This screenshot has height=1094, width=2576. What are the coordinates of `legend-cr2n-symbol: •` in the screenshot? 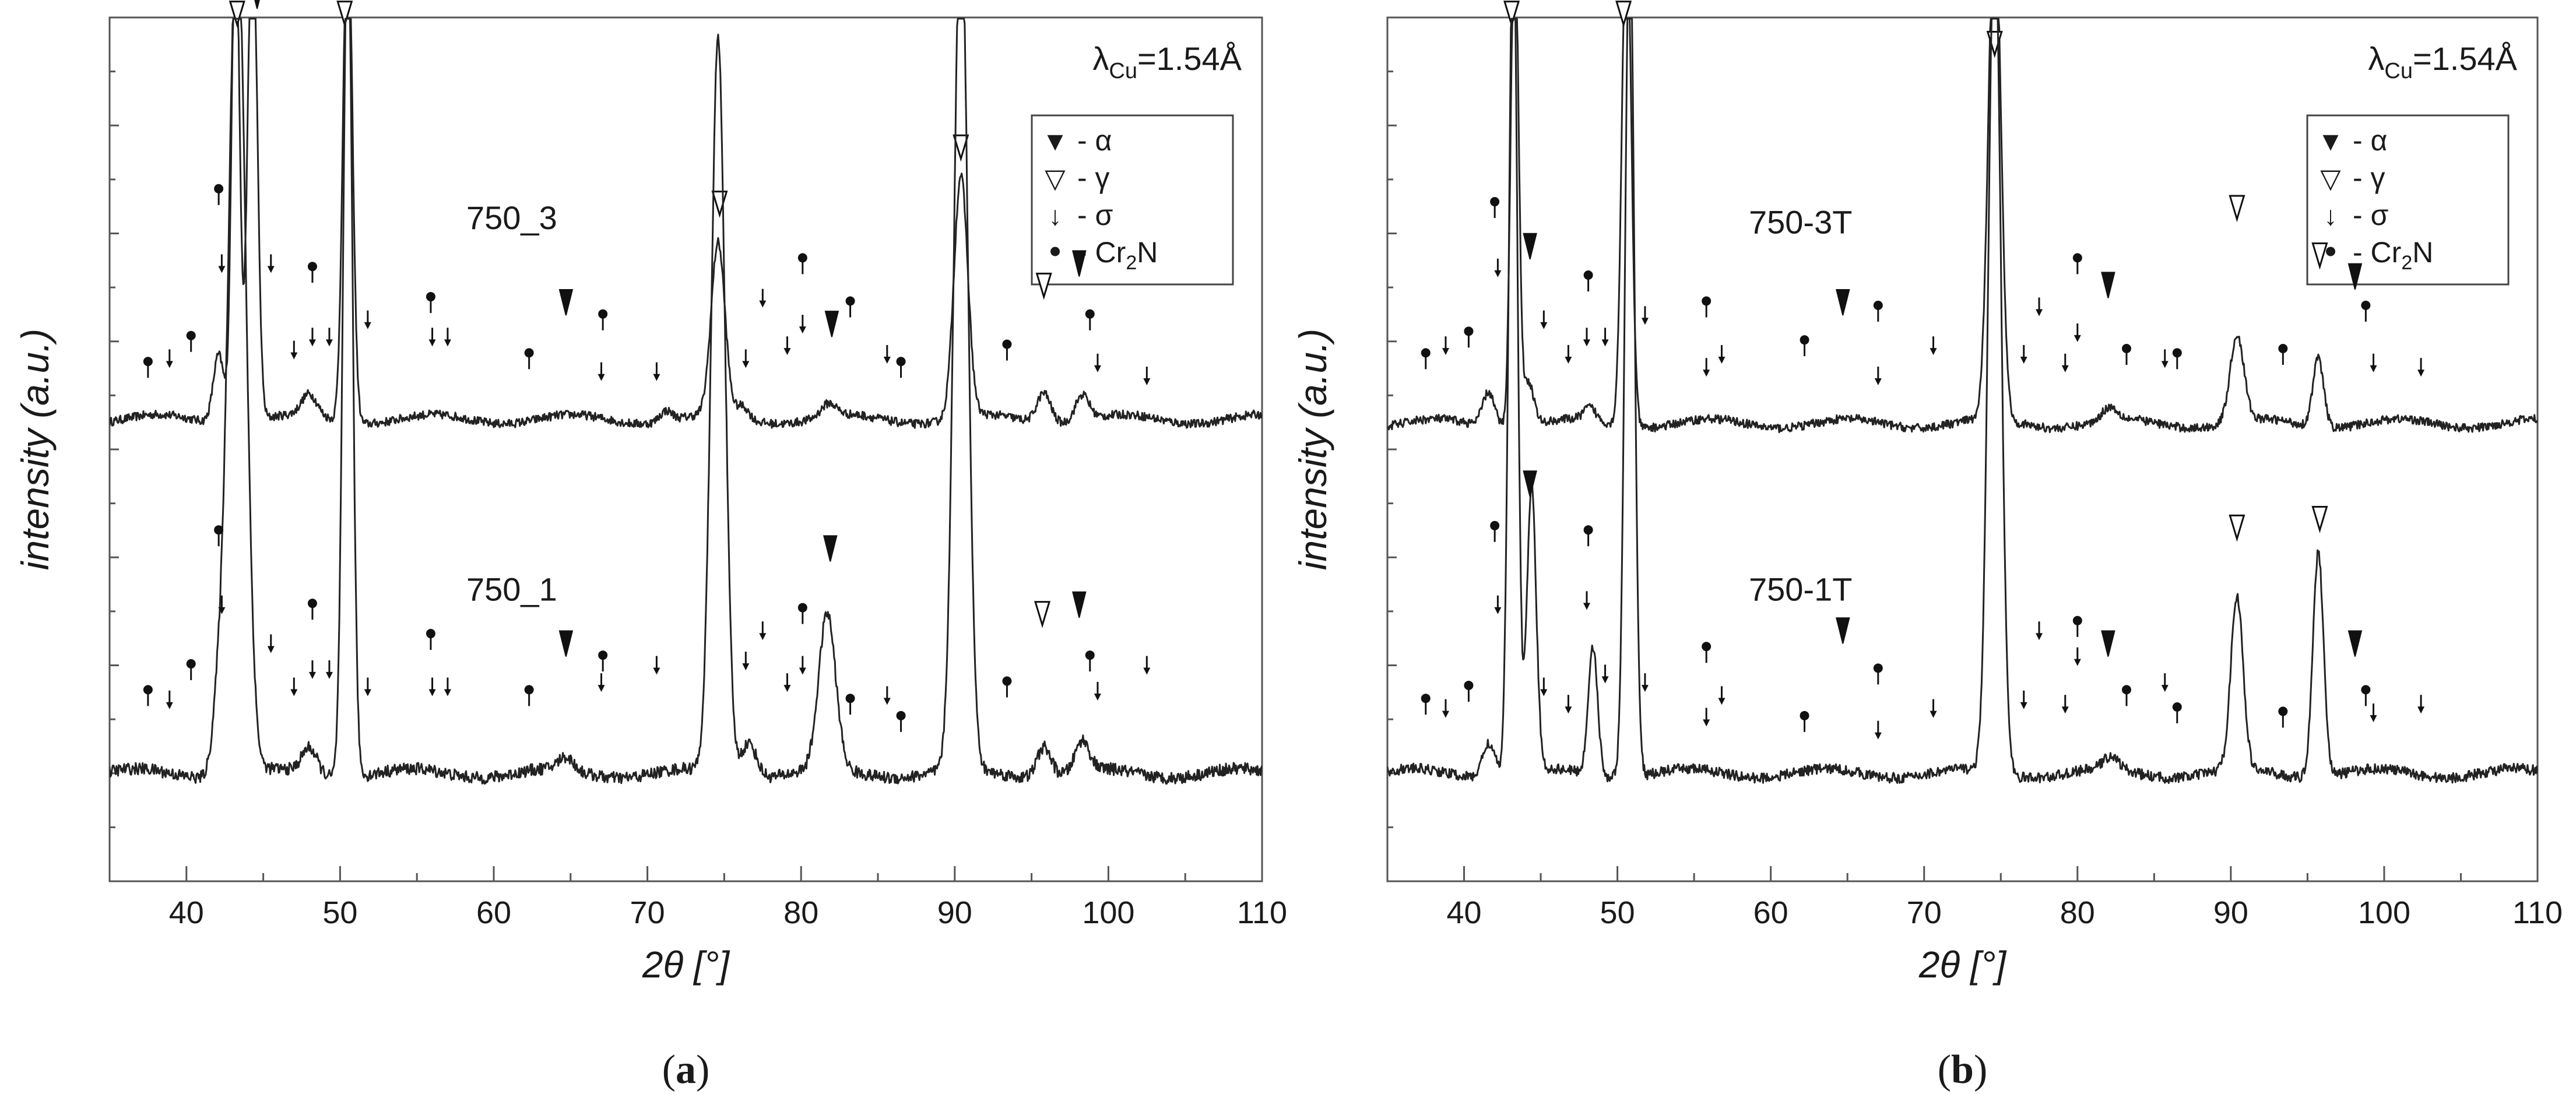 It's located at (2330, 251).